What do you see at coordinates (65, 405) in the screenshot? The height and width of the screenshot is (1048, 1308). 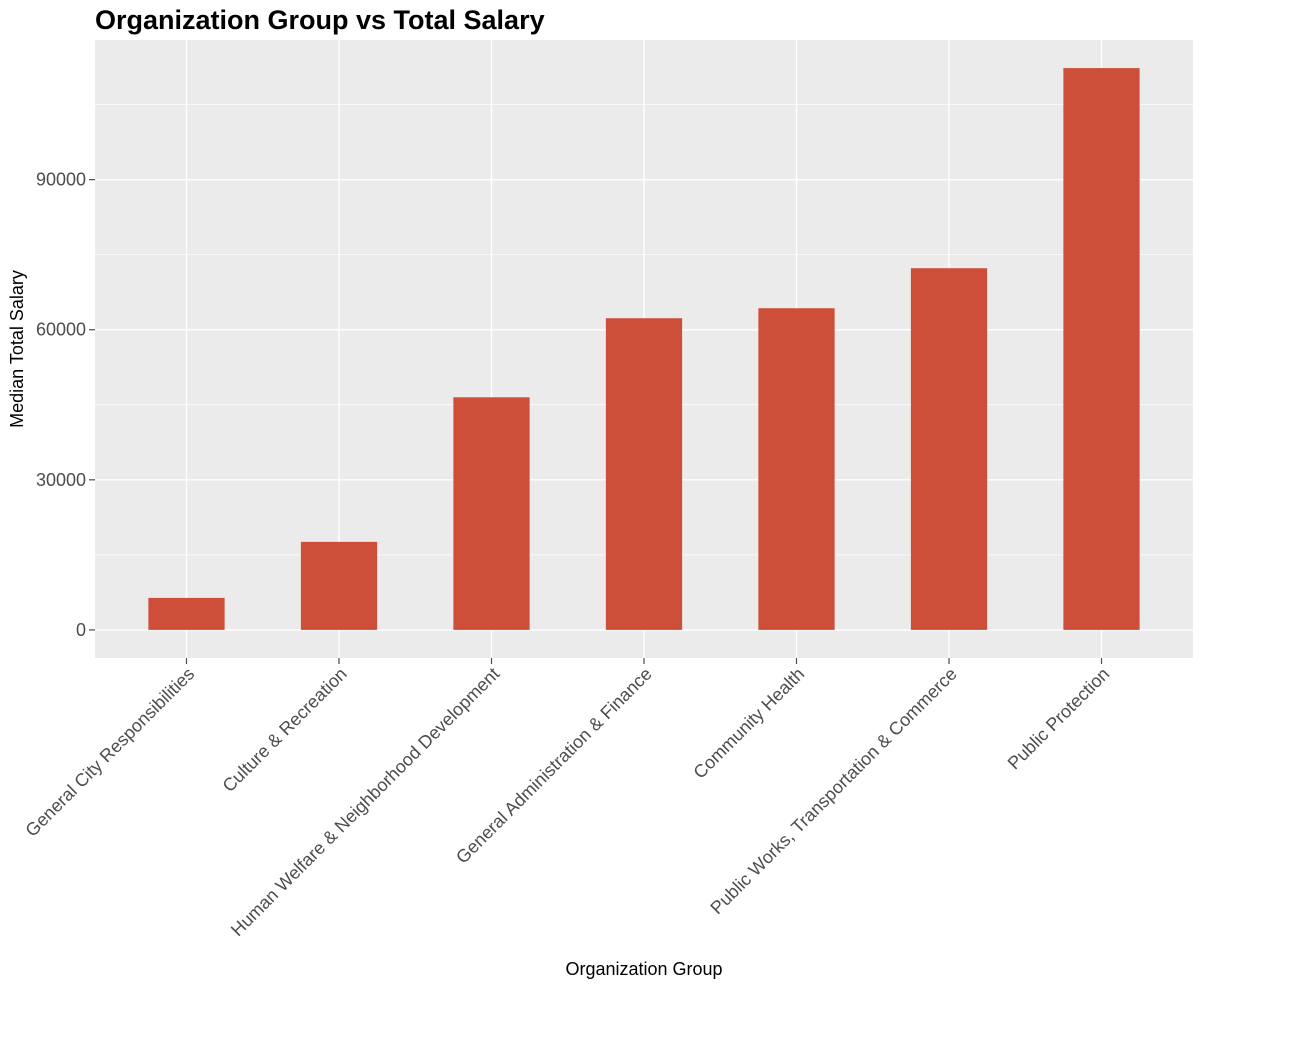 I see `y-axis: 0 30000 60000 90000` at bounding box center [65, 405].